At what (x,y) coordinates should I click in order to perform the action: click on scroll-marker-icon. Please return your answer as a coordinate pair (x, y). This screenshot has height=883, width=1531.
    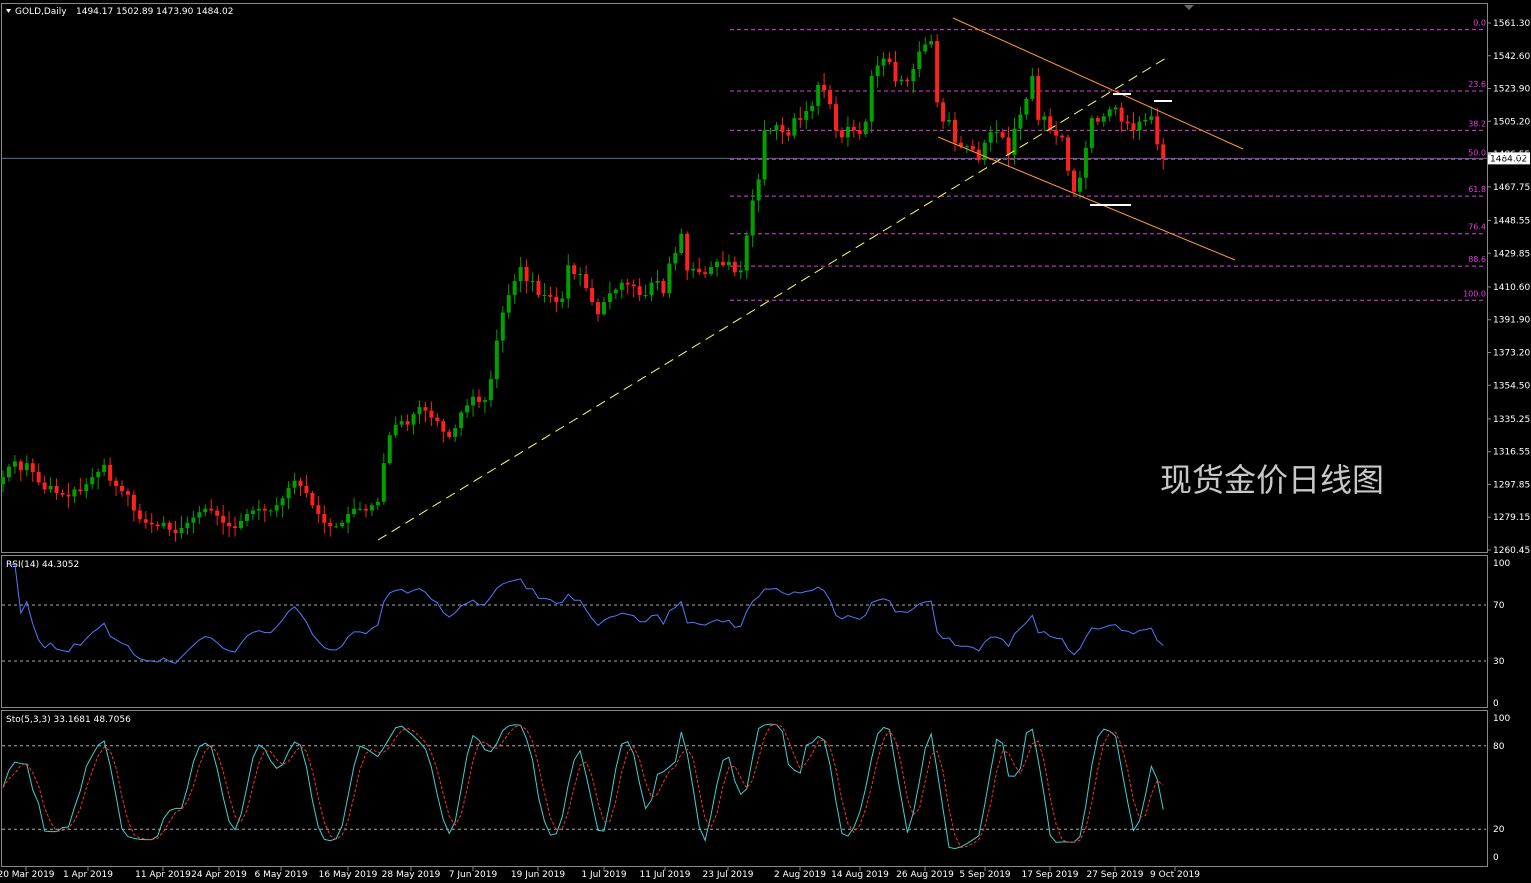
    Looking at the image, I should click on (1189, 7).